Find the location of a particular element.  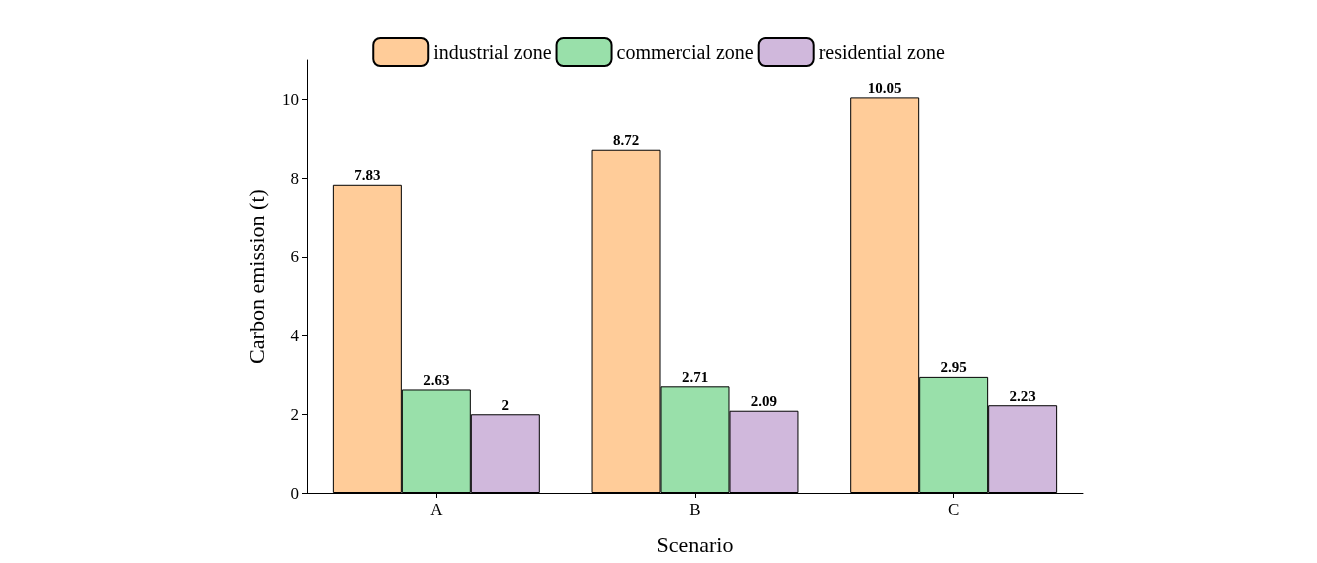

data-label: 2 is located at coordinates (505, 404).